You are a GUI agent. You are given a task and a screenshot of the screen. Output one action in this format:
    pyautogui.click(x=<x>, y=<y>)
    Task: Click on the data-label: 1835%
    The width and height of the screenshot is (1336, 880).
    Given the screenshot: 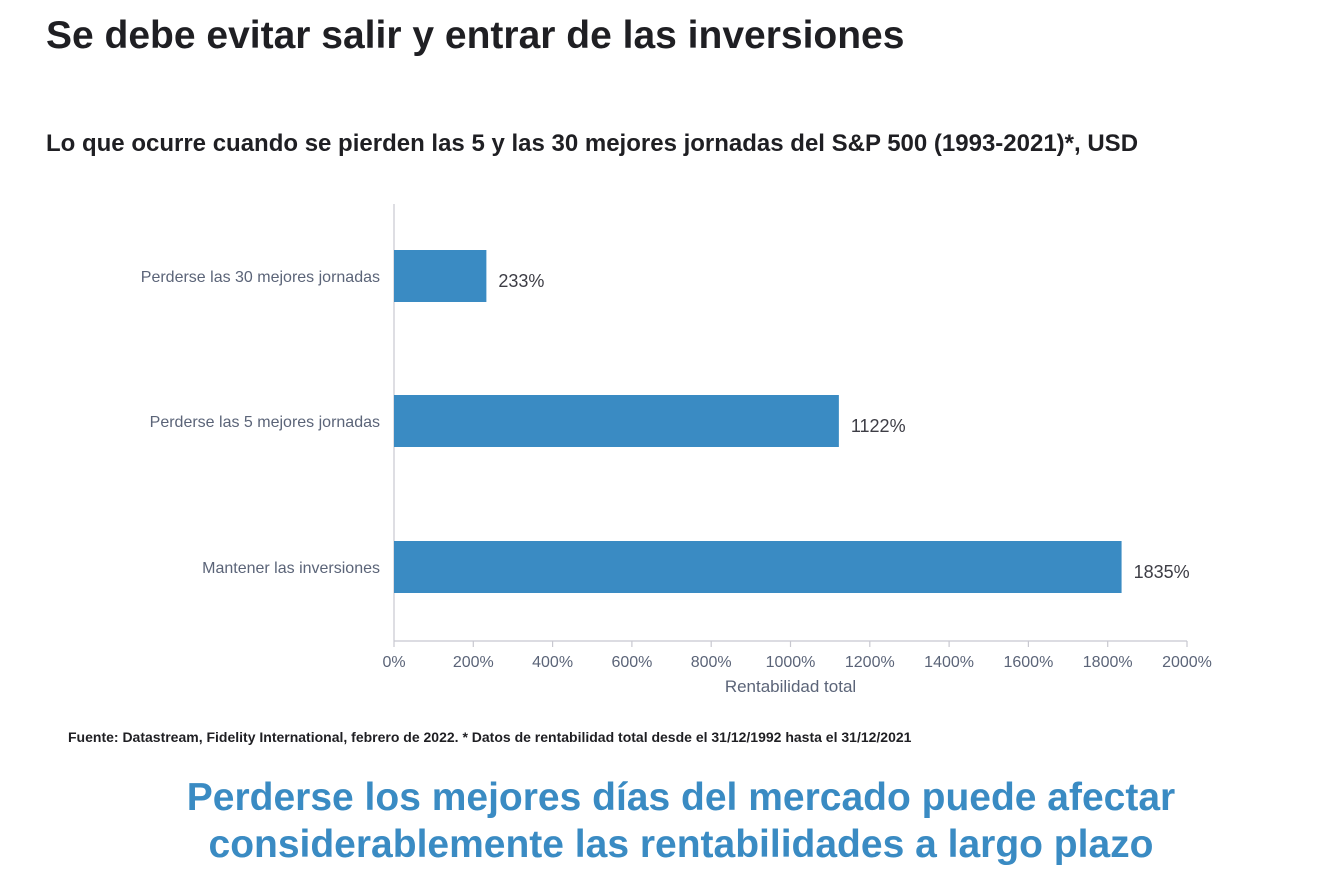 What is the action you would take?
    pyautogui.click(x=1162, y=572)
    